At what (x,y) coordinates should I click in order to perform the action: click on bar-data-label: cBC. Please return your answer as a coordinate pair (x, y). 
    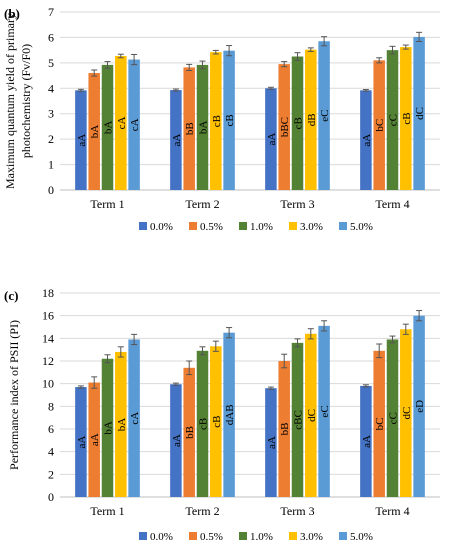
    Looking at the image, I should click on (299, 420).